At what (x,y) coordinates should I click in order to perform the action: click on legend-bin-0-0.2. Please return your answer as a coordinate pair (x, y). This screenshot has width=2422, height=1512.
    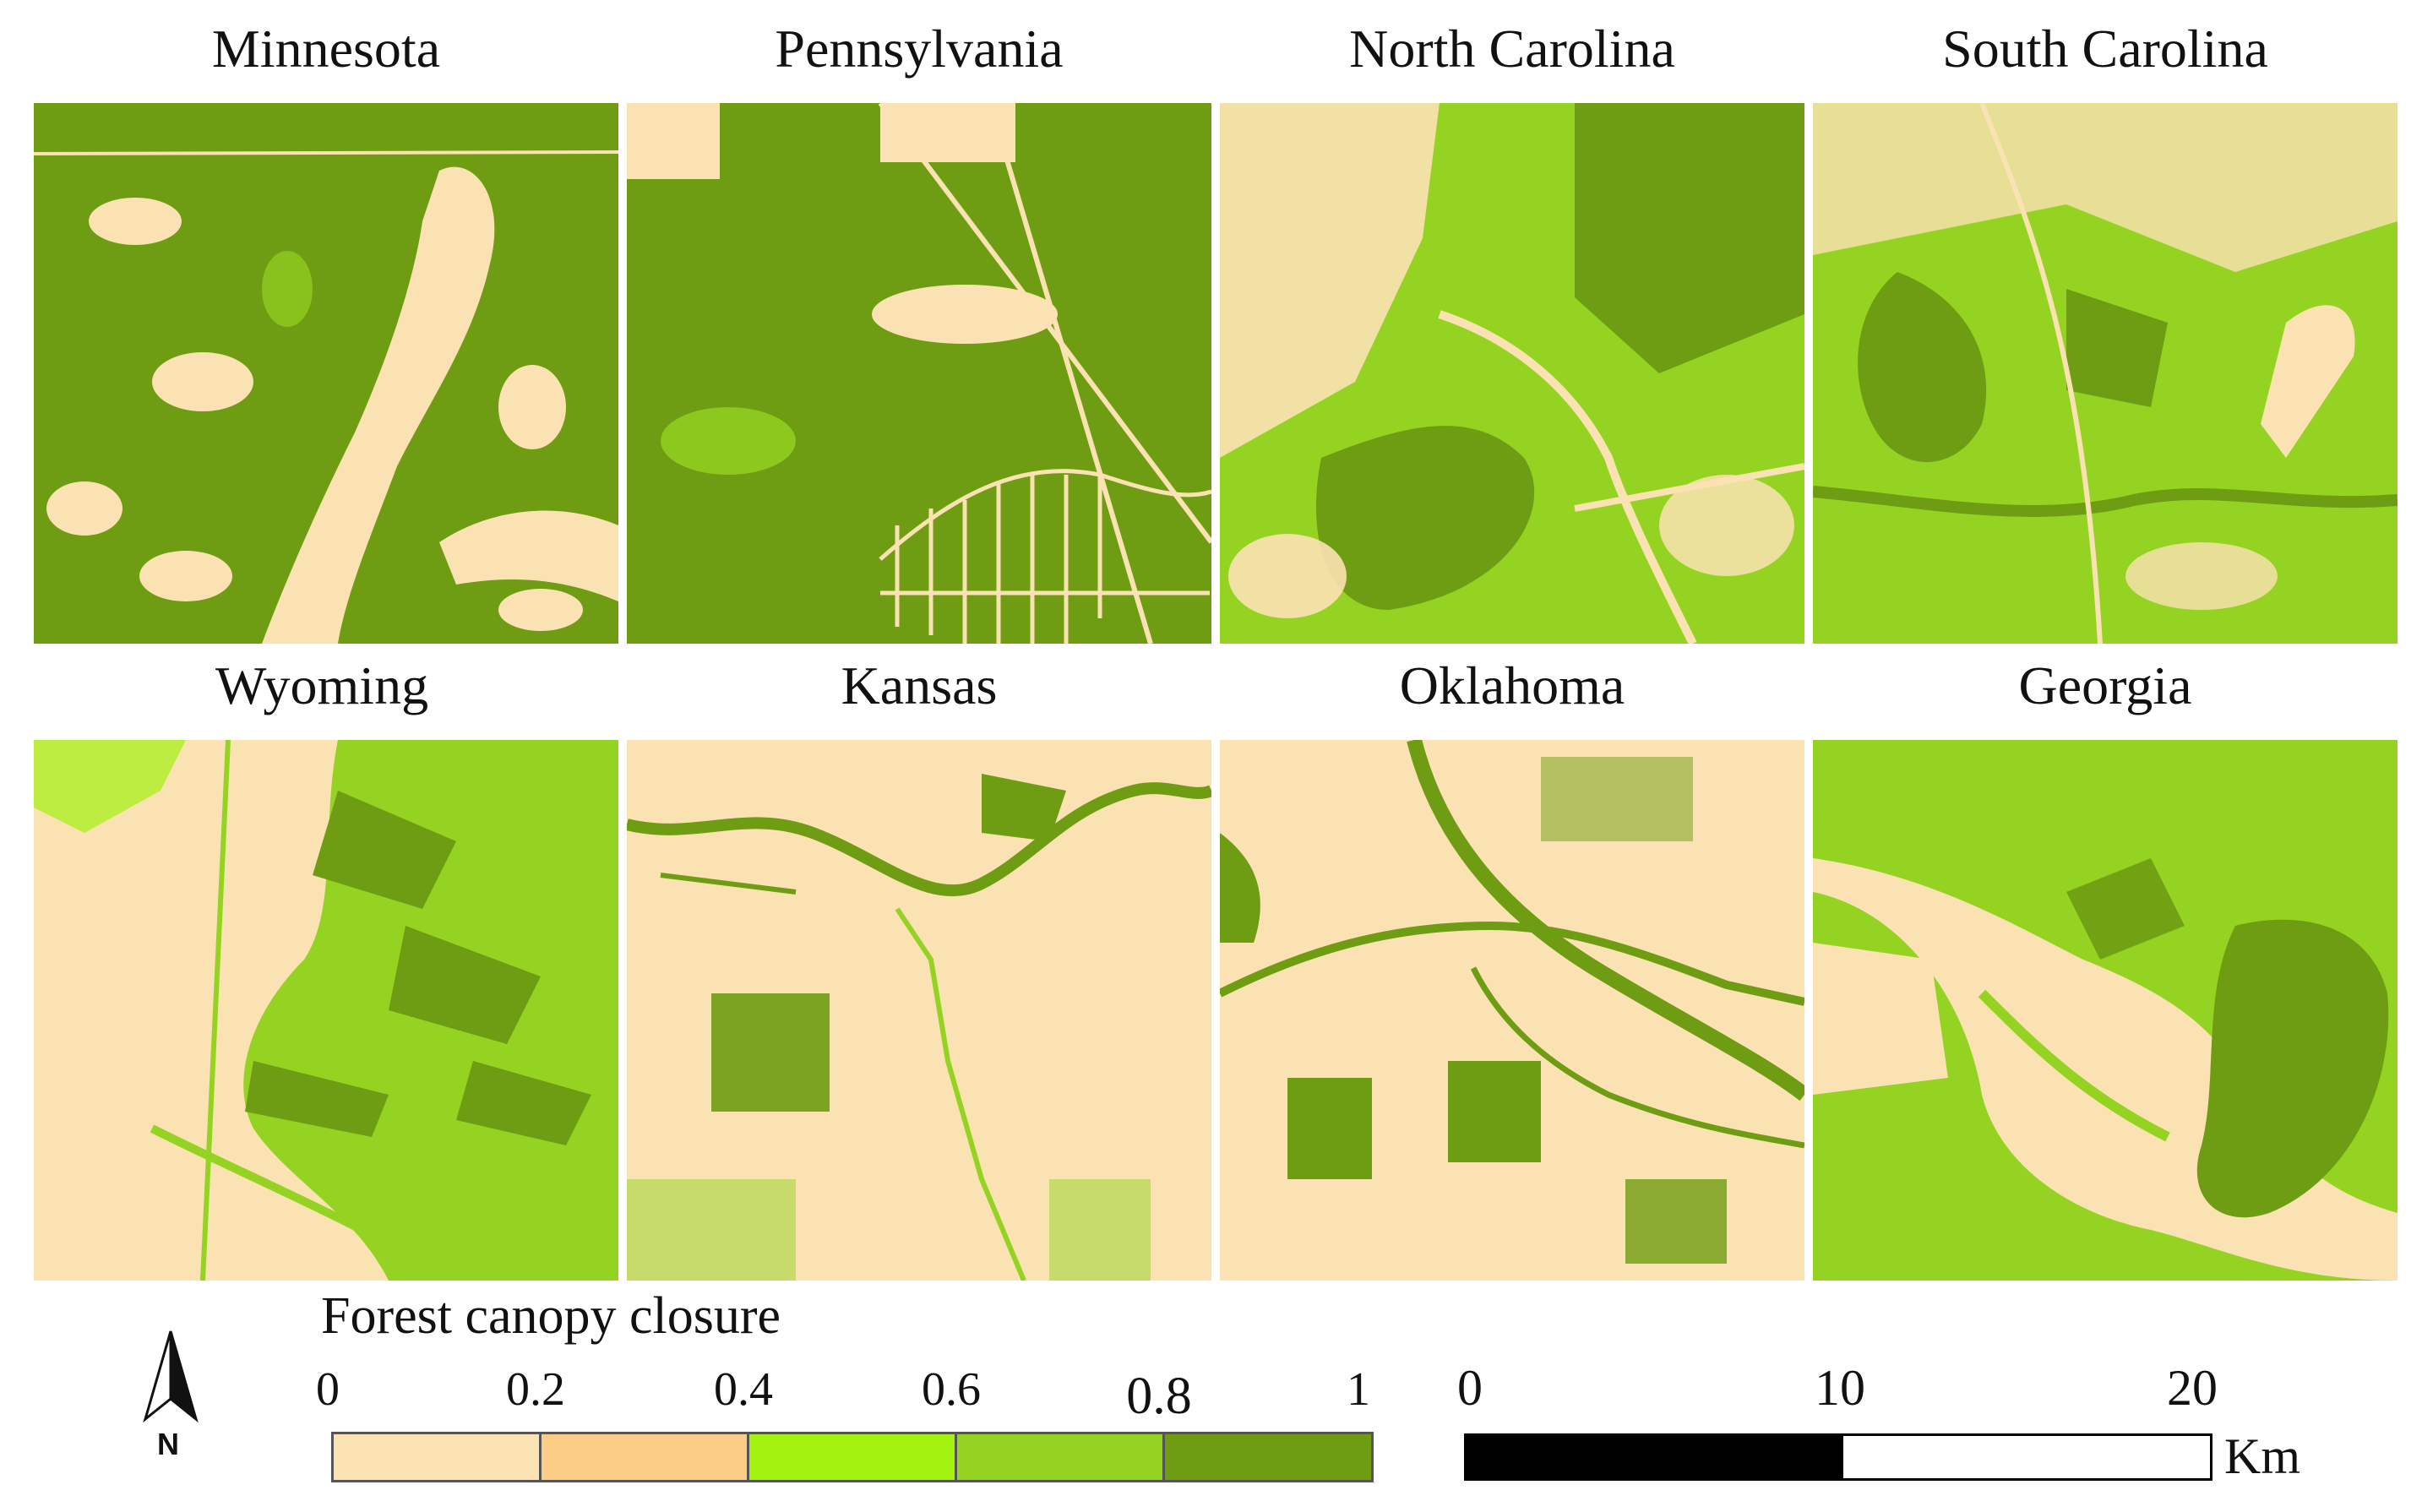
    Looking at the image, I should click on (437, 1457).